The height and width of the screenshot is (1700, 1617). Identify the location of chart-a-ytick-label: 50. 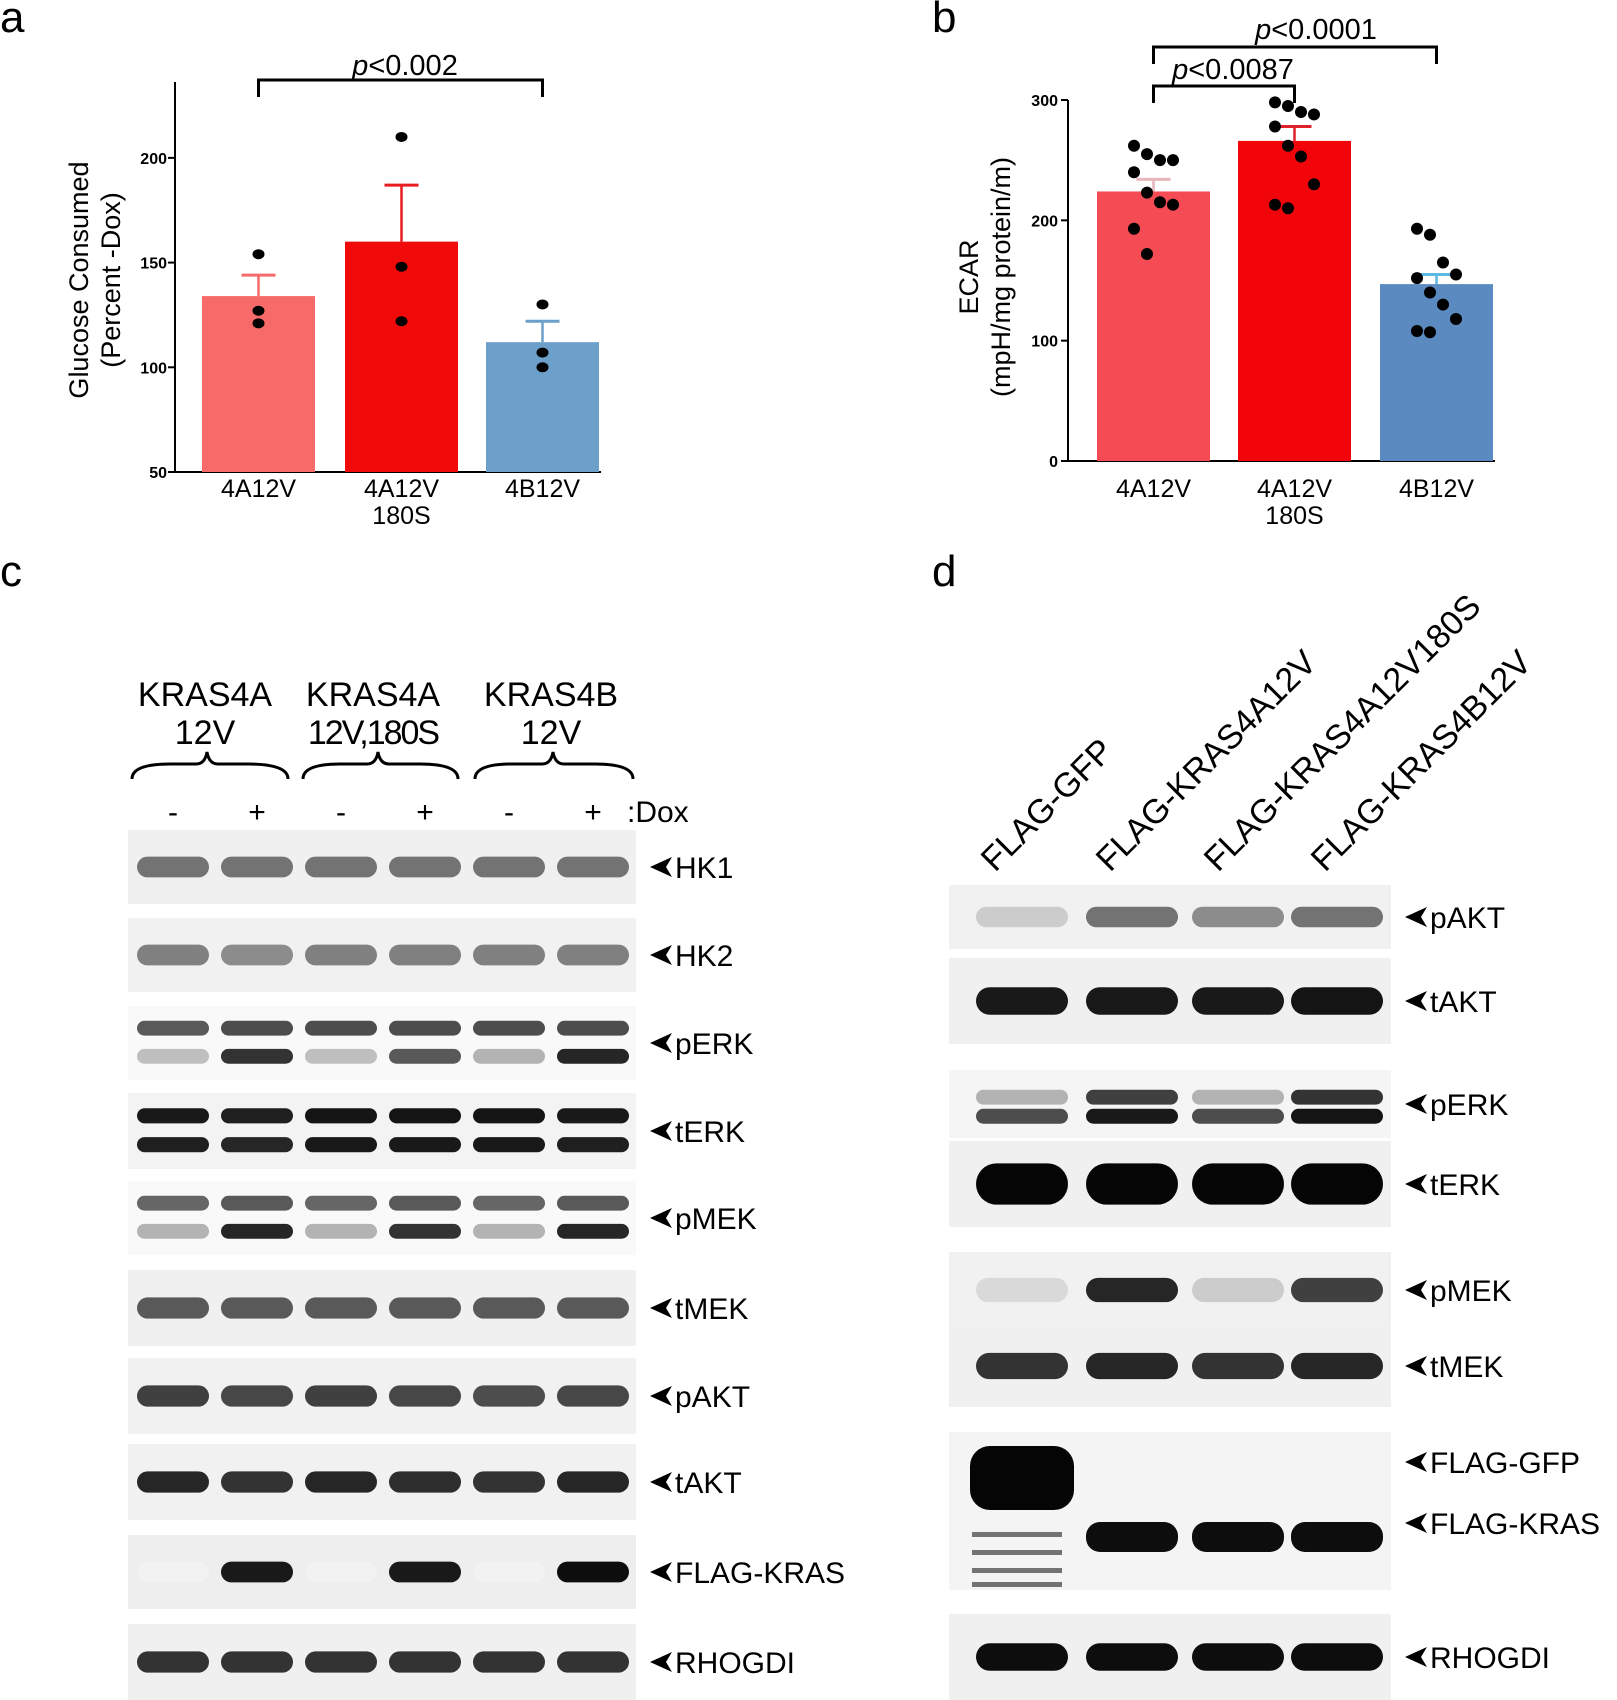
(158, 473).